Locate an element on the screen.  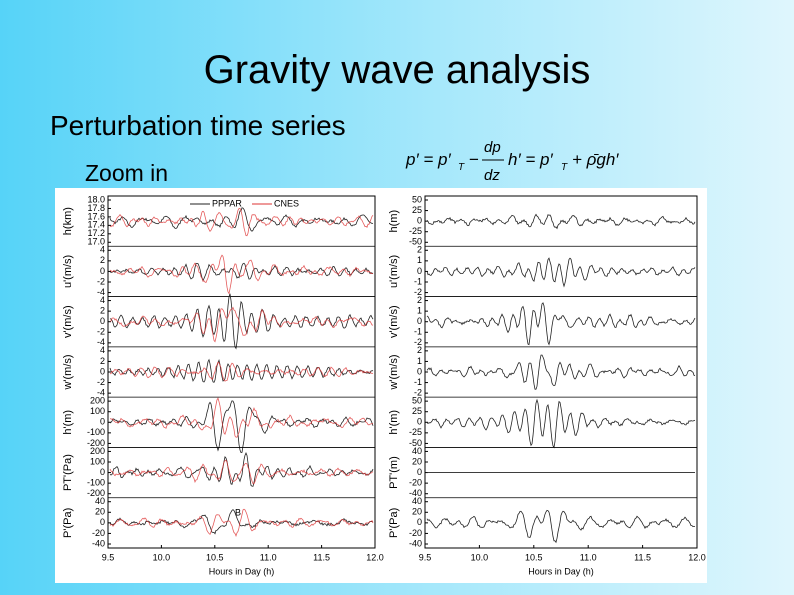
legend-label: PPPAR is located at coordinates (227, 203).